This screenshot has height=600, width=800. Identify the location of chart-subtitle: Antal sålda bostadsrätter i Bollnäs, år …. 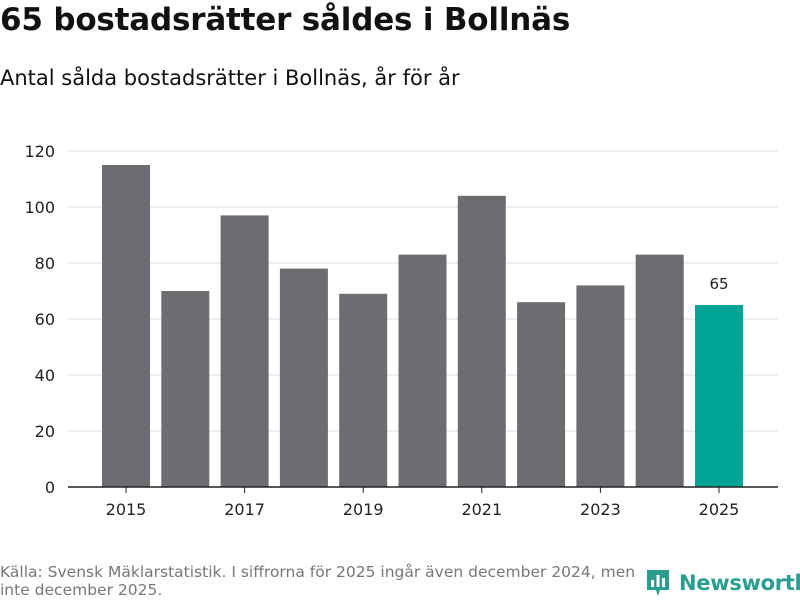
(230, 78).